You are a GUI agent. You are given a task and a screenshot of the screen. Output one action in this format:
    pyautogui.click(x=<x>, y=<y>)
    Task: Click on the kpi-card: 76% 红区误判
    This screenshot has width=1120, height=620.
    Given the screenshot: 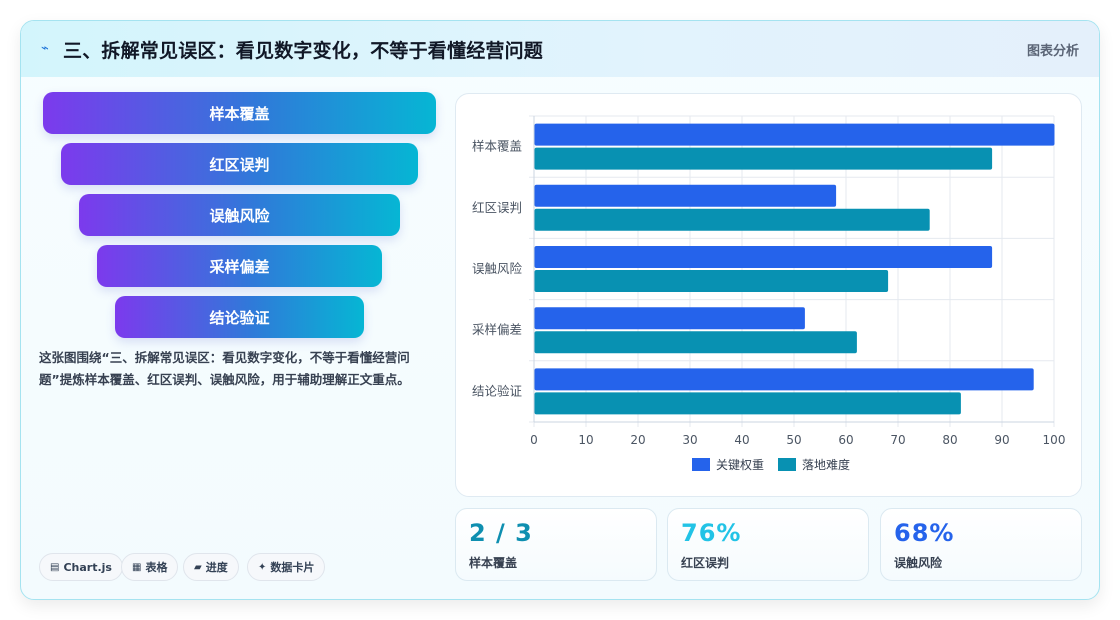 What is the action you would take?
    pyautogui.click(x=768, y=544)
    